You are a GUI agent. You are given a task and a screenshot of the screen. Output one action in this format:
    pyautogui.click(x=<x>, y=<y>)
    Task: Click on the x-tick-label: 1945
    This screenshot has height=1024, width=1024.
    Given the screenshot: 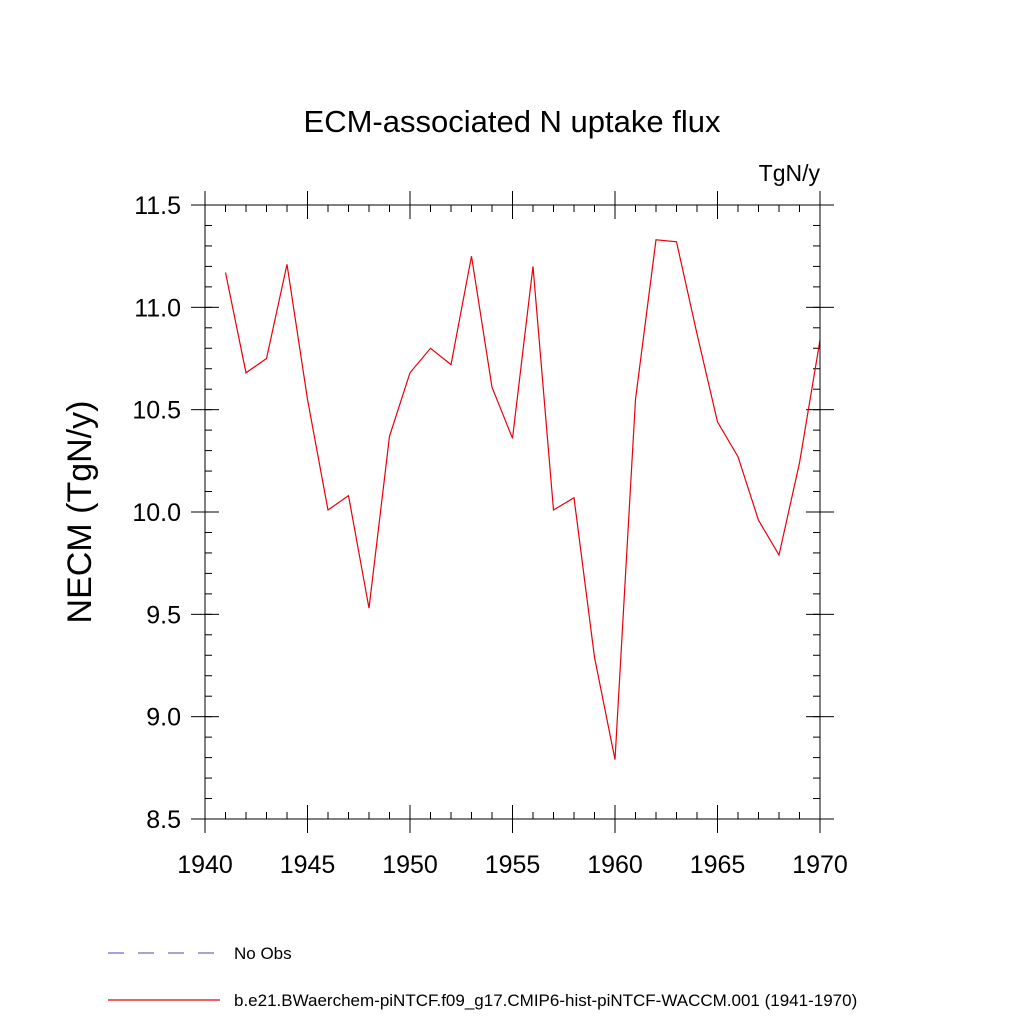 What is the action you would take?
    pyautogui.click(x=308, y=865)
    